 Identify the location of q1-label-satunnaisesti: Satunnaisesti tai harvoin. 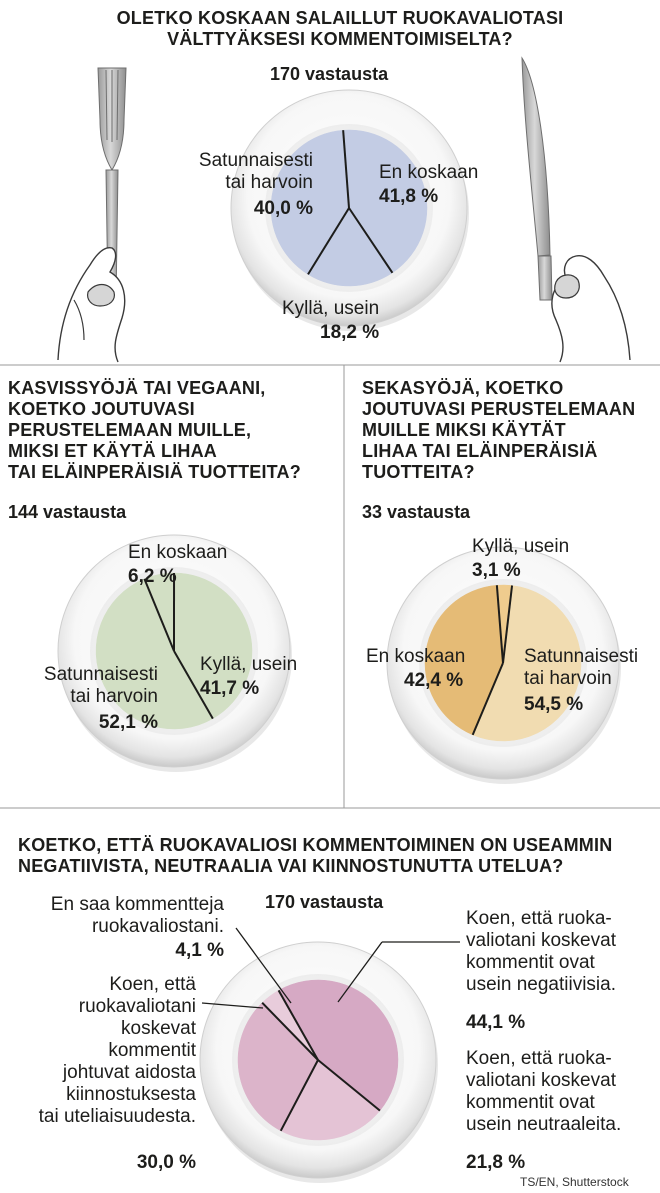
(255, 171).